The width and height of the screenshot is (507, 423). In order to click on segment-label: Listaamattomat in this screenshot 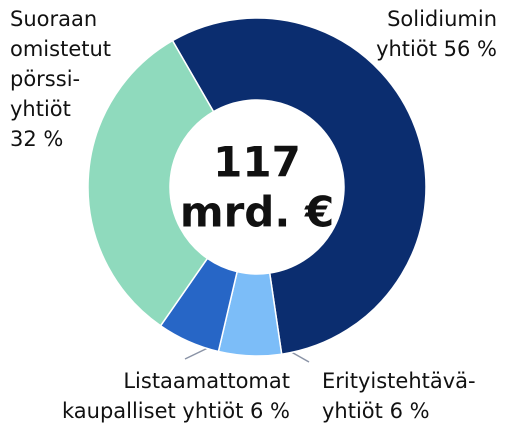, I will do `click(206, 381)`.